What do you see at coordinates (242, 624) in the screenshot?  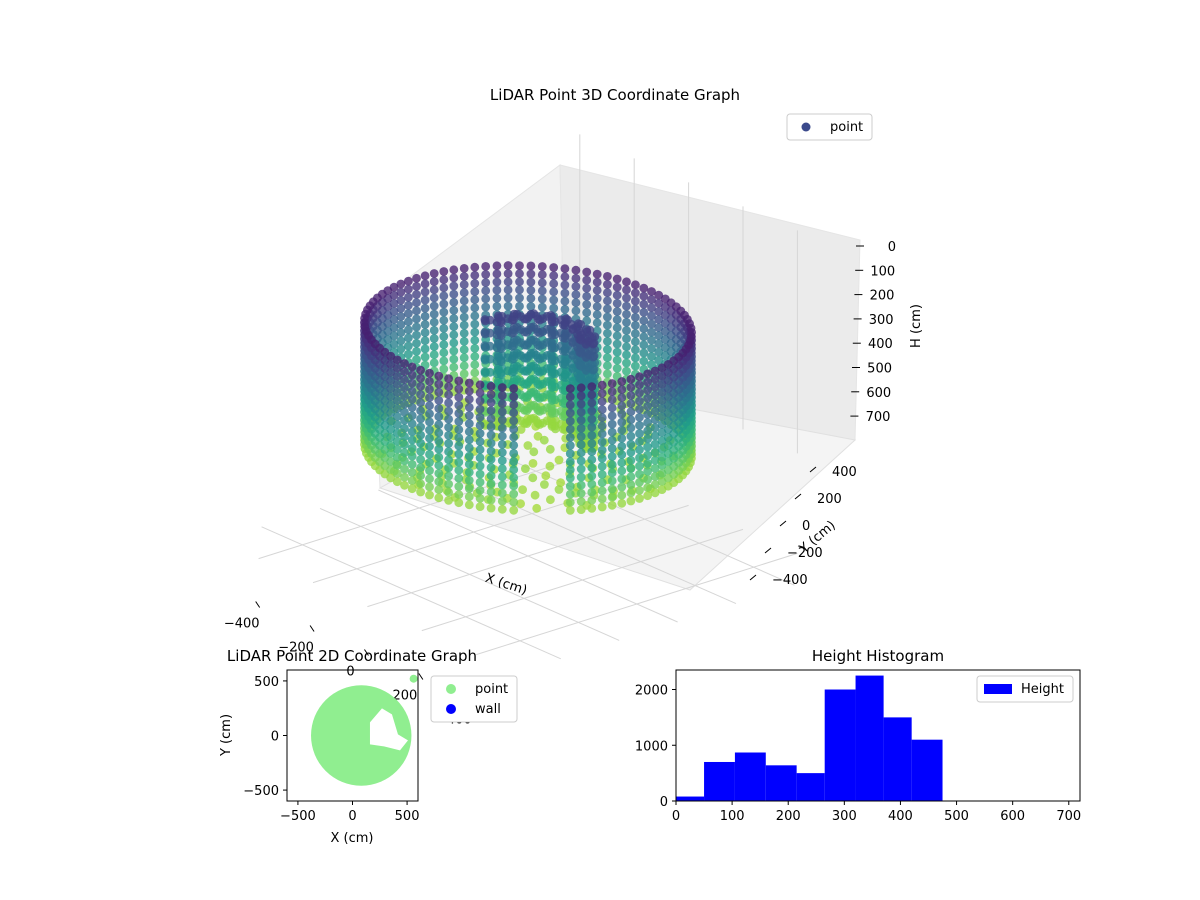 I see `x-tick-label-3d: −400` at bounding box center [242, 624].